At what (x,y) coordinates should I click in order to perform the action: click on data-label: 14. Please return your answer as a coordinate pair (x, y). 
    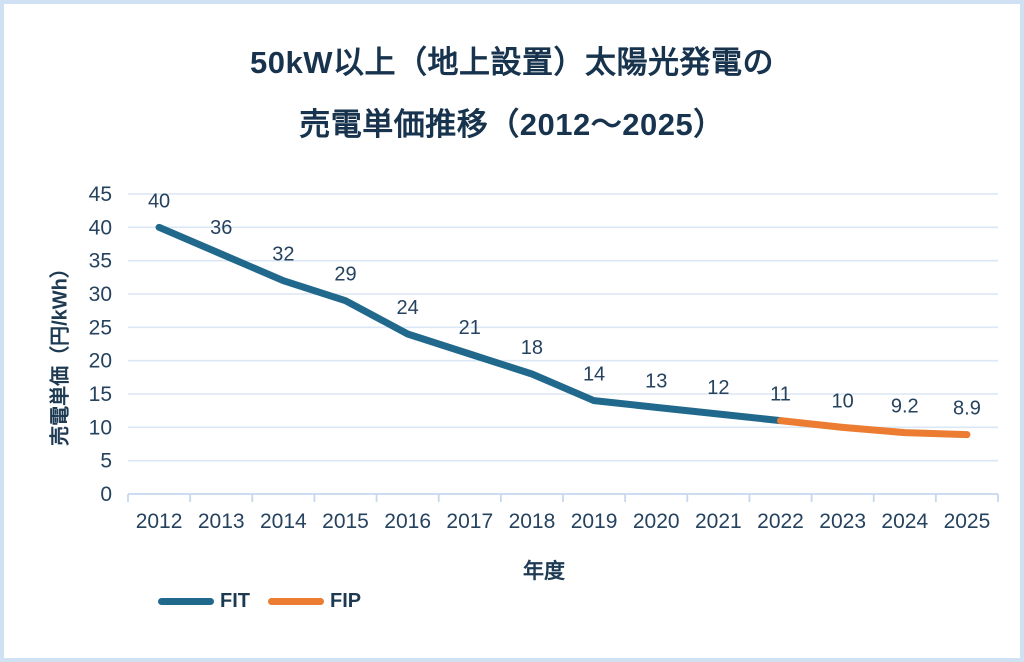
    Looking at the image, I should click on (594, 375).